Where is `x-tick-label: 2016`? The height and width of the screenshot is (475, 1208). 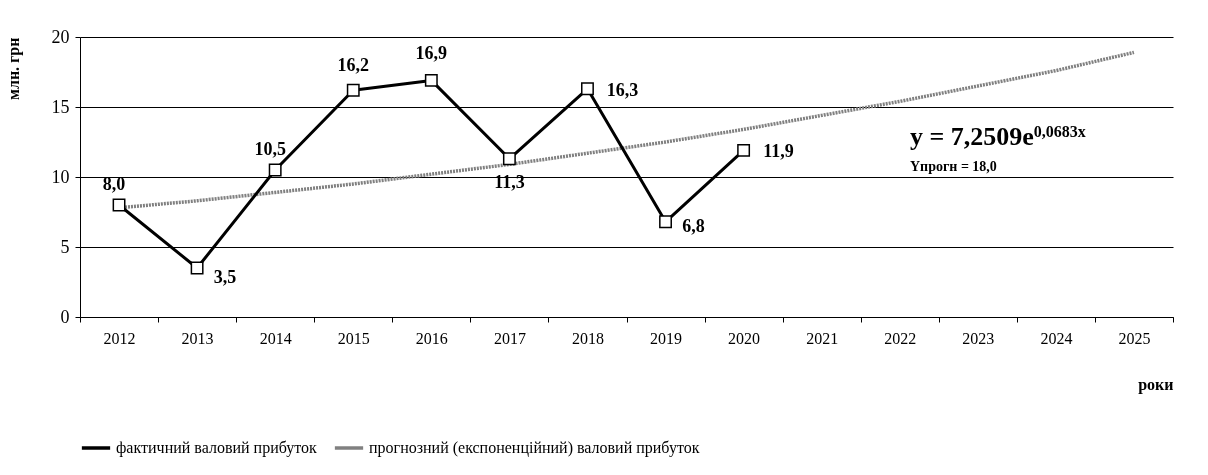
x-tick-label: 2016 is located at coordinates (431, 338).